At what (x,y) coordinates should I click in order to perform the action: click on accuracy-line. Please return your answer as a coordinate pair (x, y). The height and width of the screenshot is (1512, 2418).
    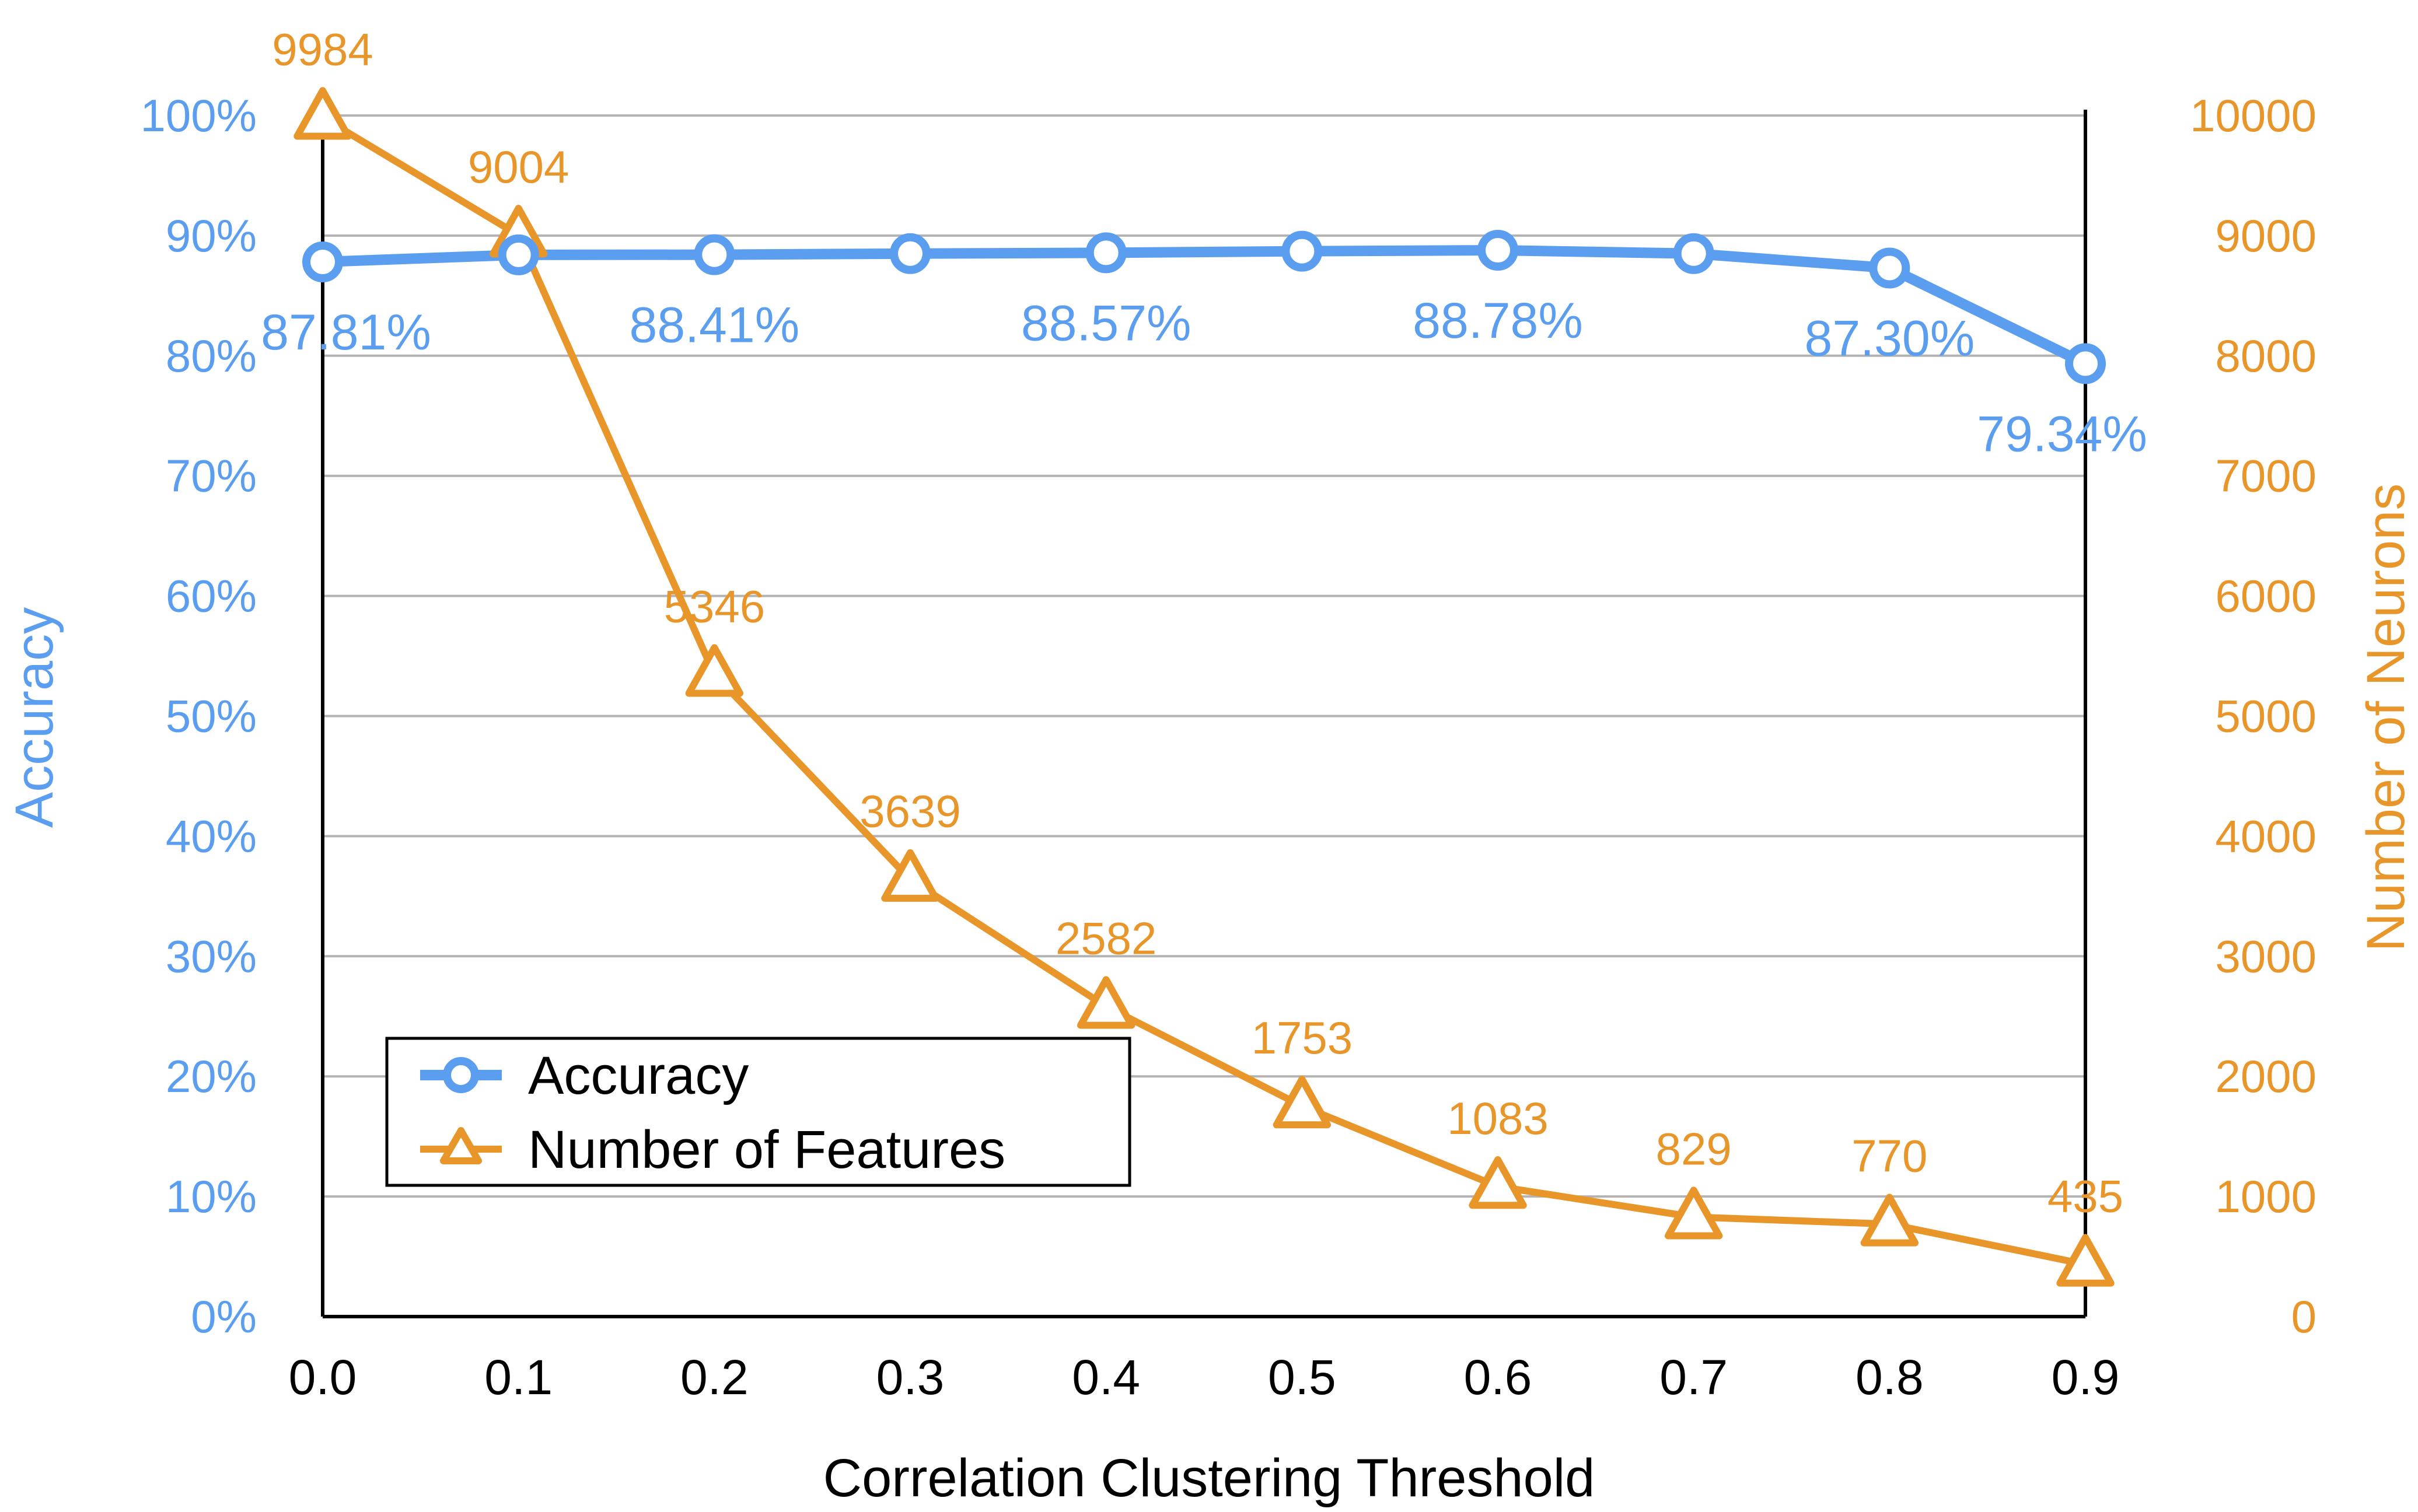
    Looking at the image, I should click on (1205, 307).